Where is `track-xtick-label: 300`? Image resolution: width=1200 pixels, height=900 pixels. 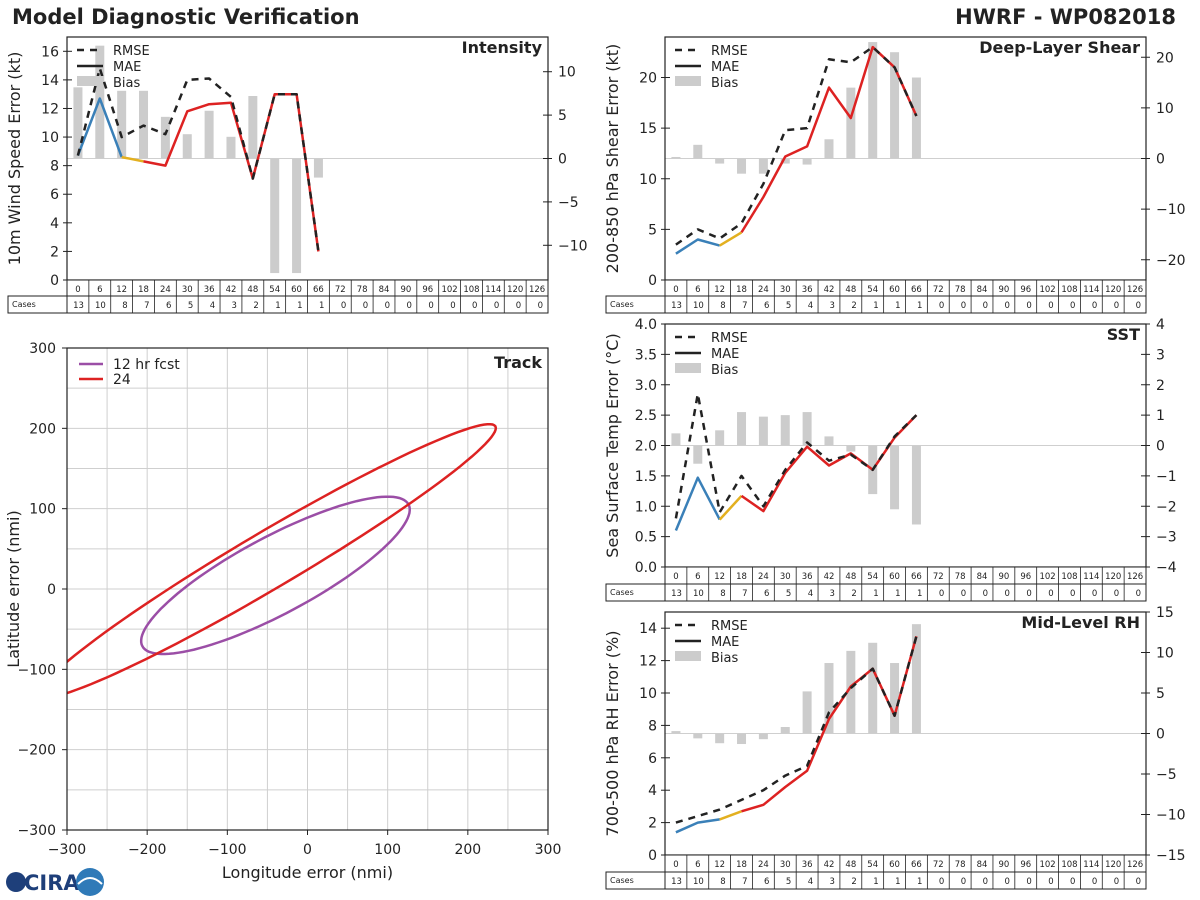 track-xtick-label: 300 is located at coordinates (548, 850).